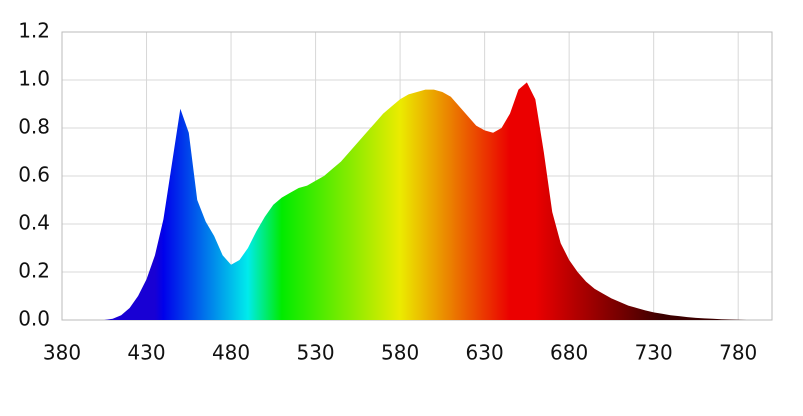 The height and width of the screenshot is (416, 803). Describe the element at coordinates (34, 223) in the screenshot. I see `y-tick-label: 0.4` at that location.